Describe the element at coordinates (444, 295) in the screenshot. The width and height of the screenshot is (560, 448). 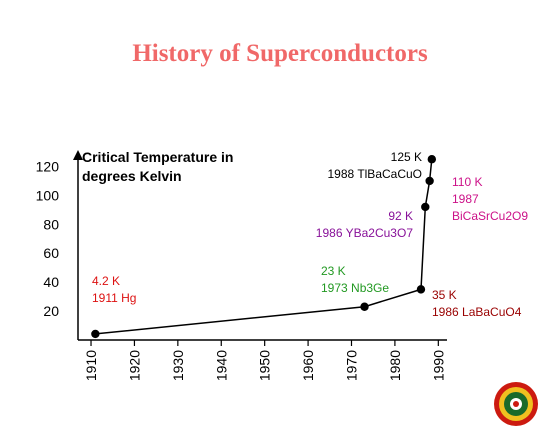
I see `annotation-line: 35 K` at that location.